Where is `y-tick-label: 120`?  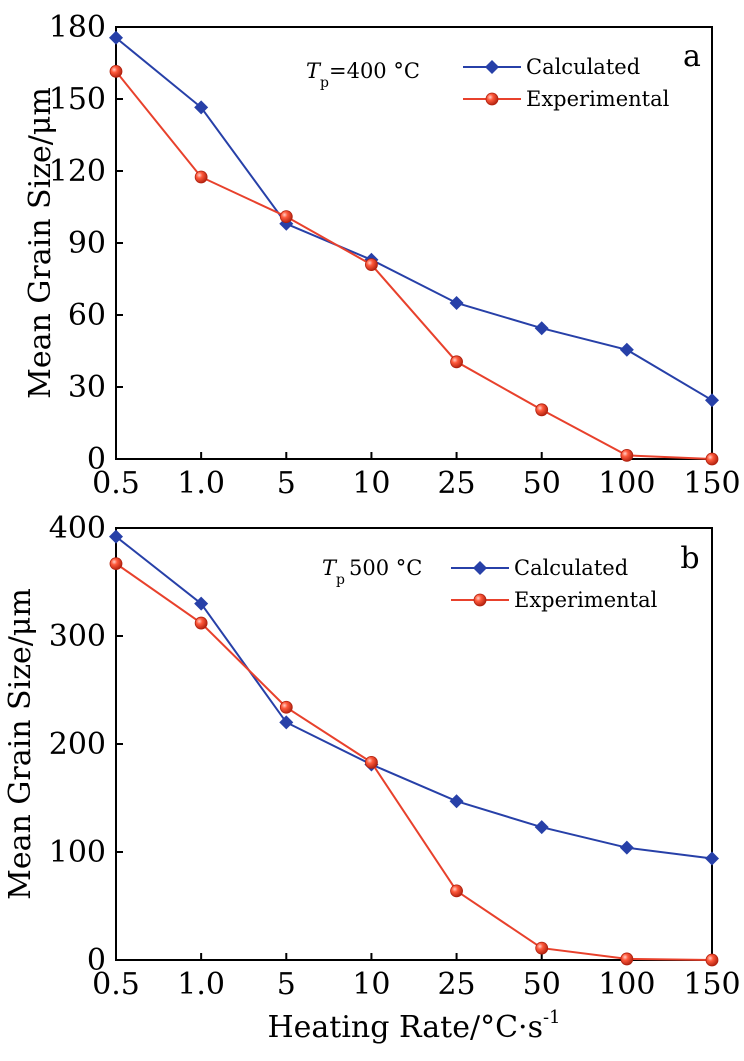 y-tick-label: 120 is located at coordinates (77, 171).